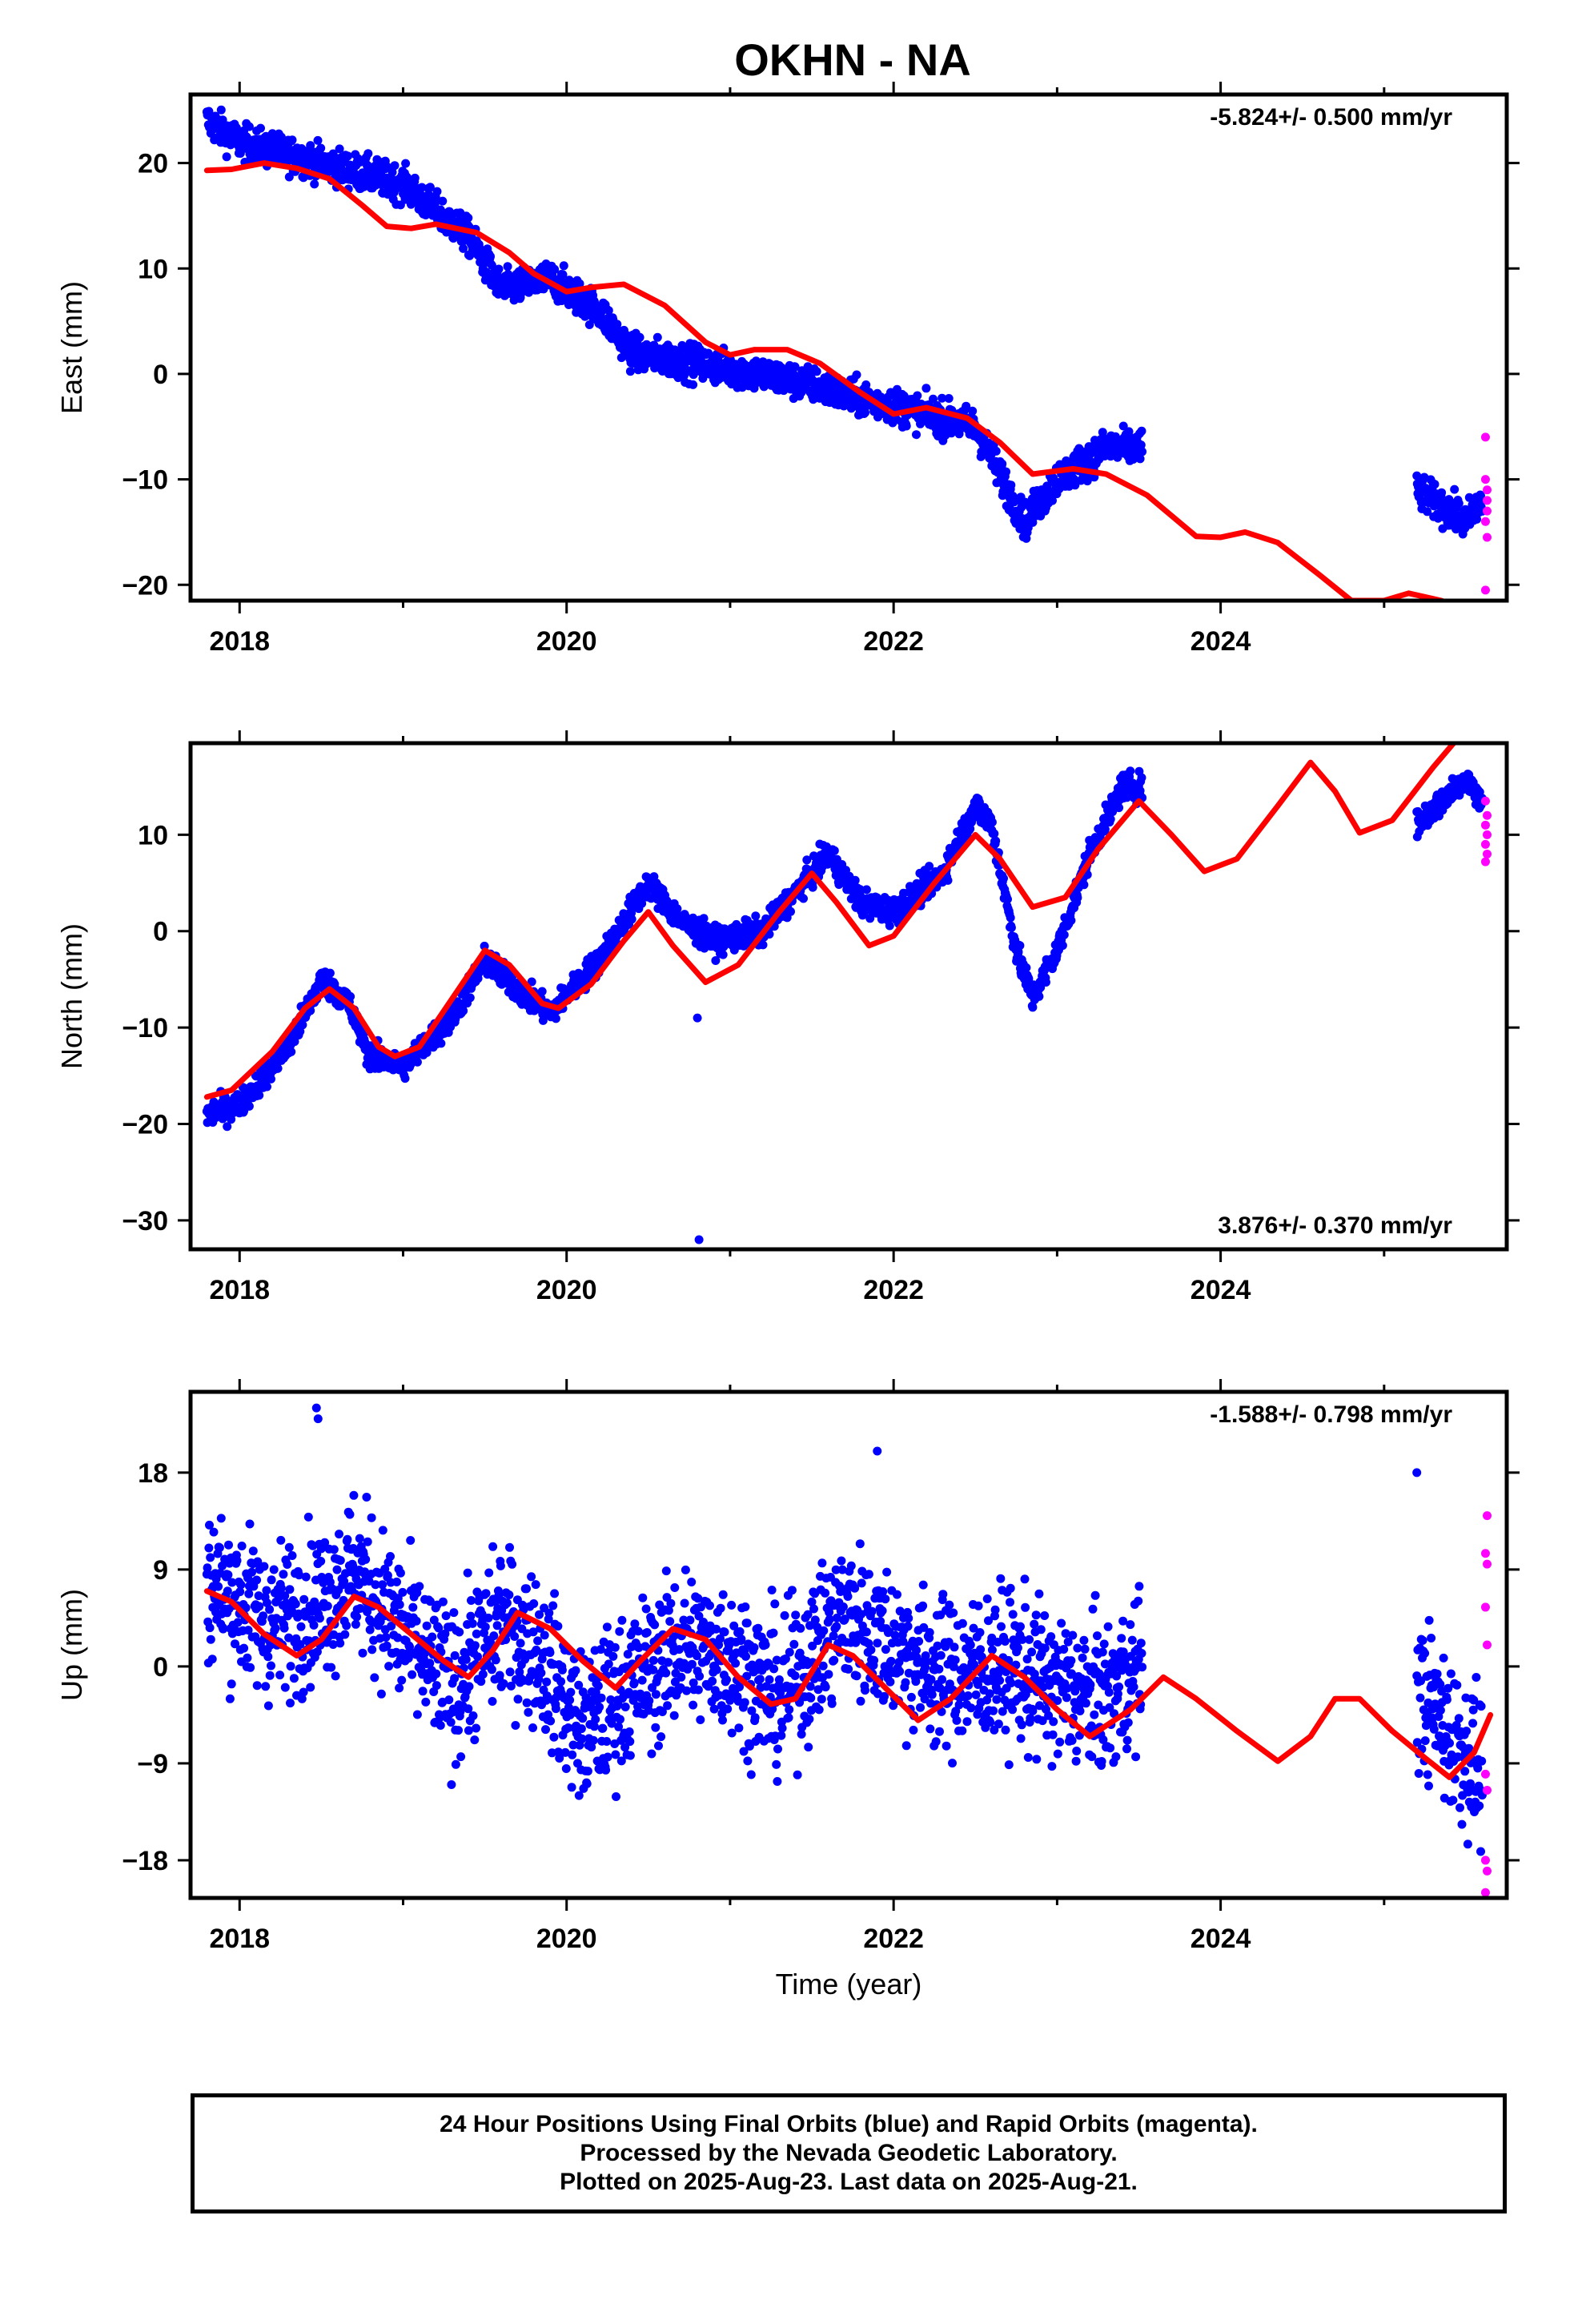  I want to click on x-tick-label: 2020, so click(566, 641).